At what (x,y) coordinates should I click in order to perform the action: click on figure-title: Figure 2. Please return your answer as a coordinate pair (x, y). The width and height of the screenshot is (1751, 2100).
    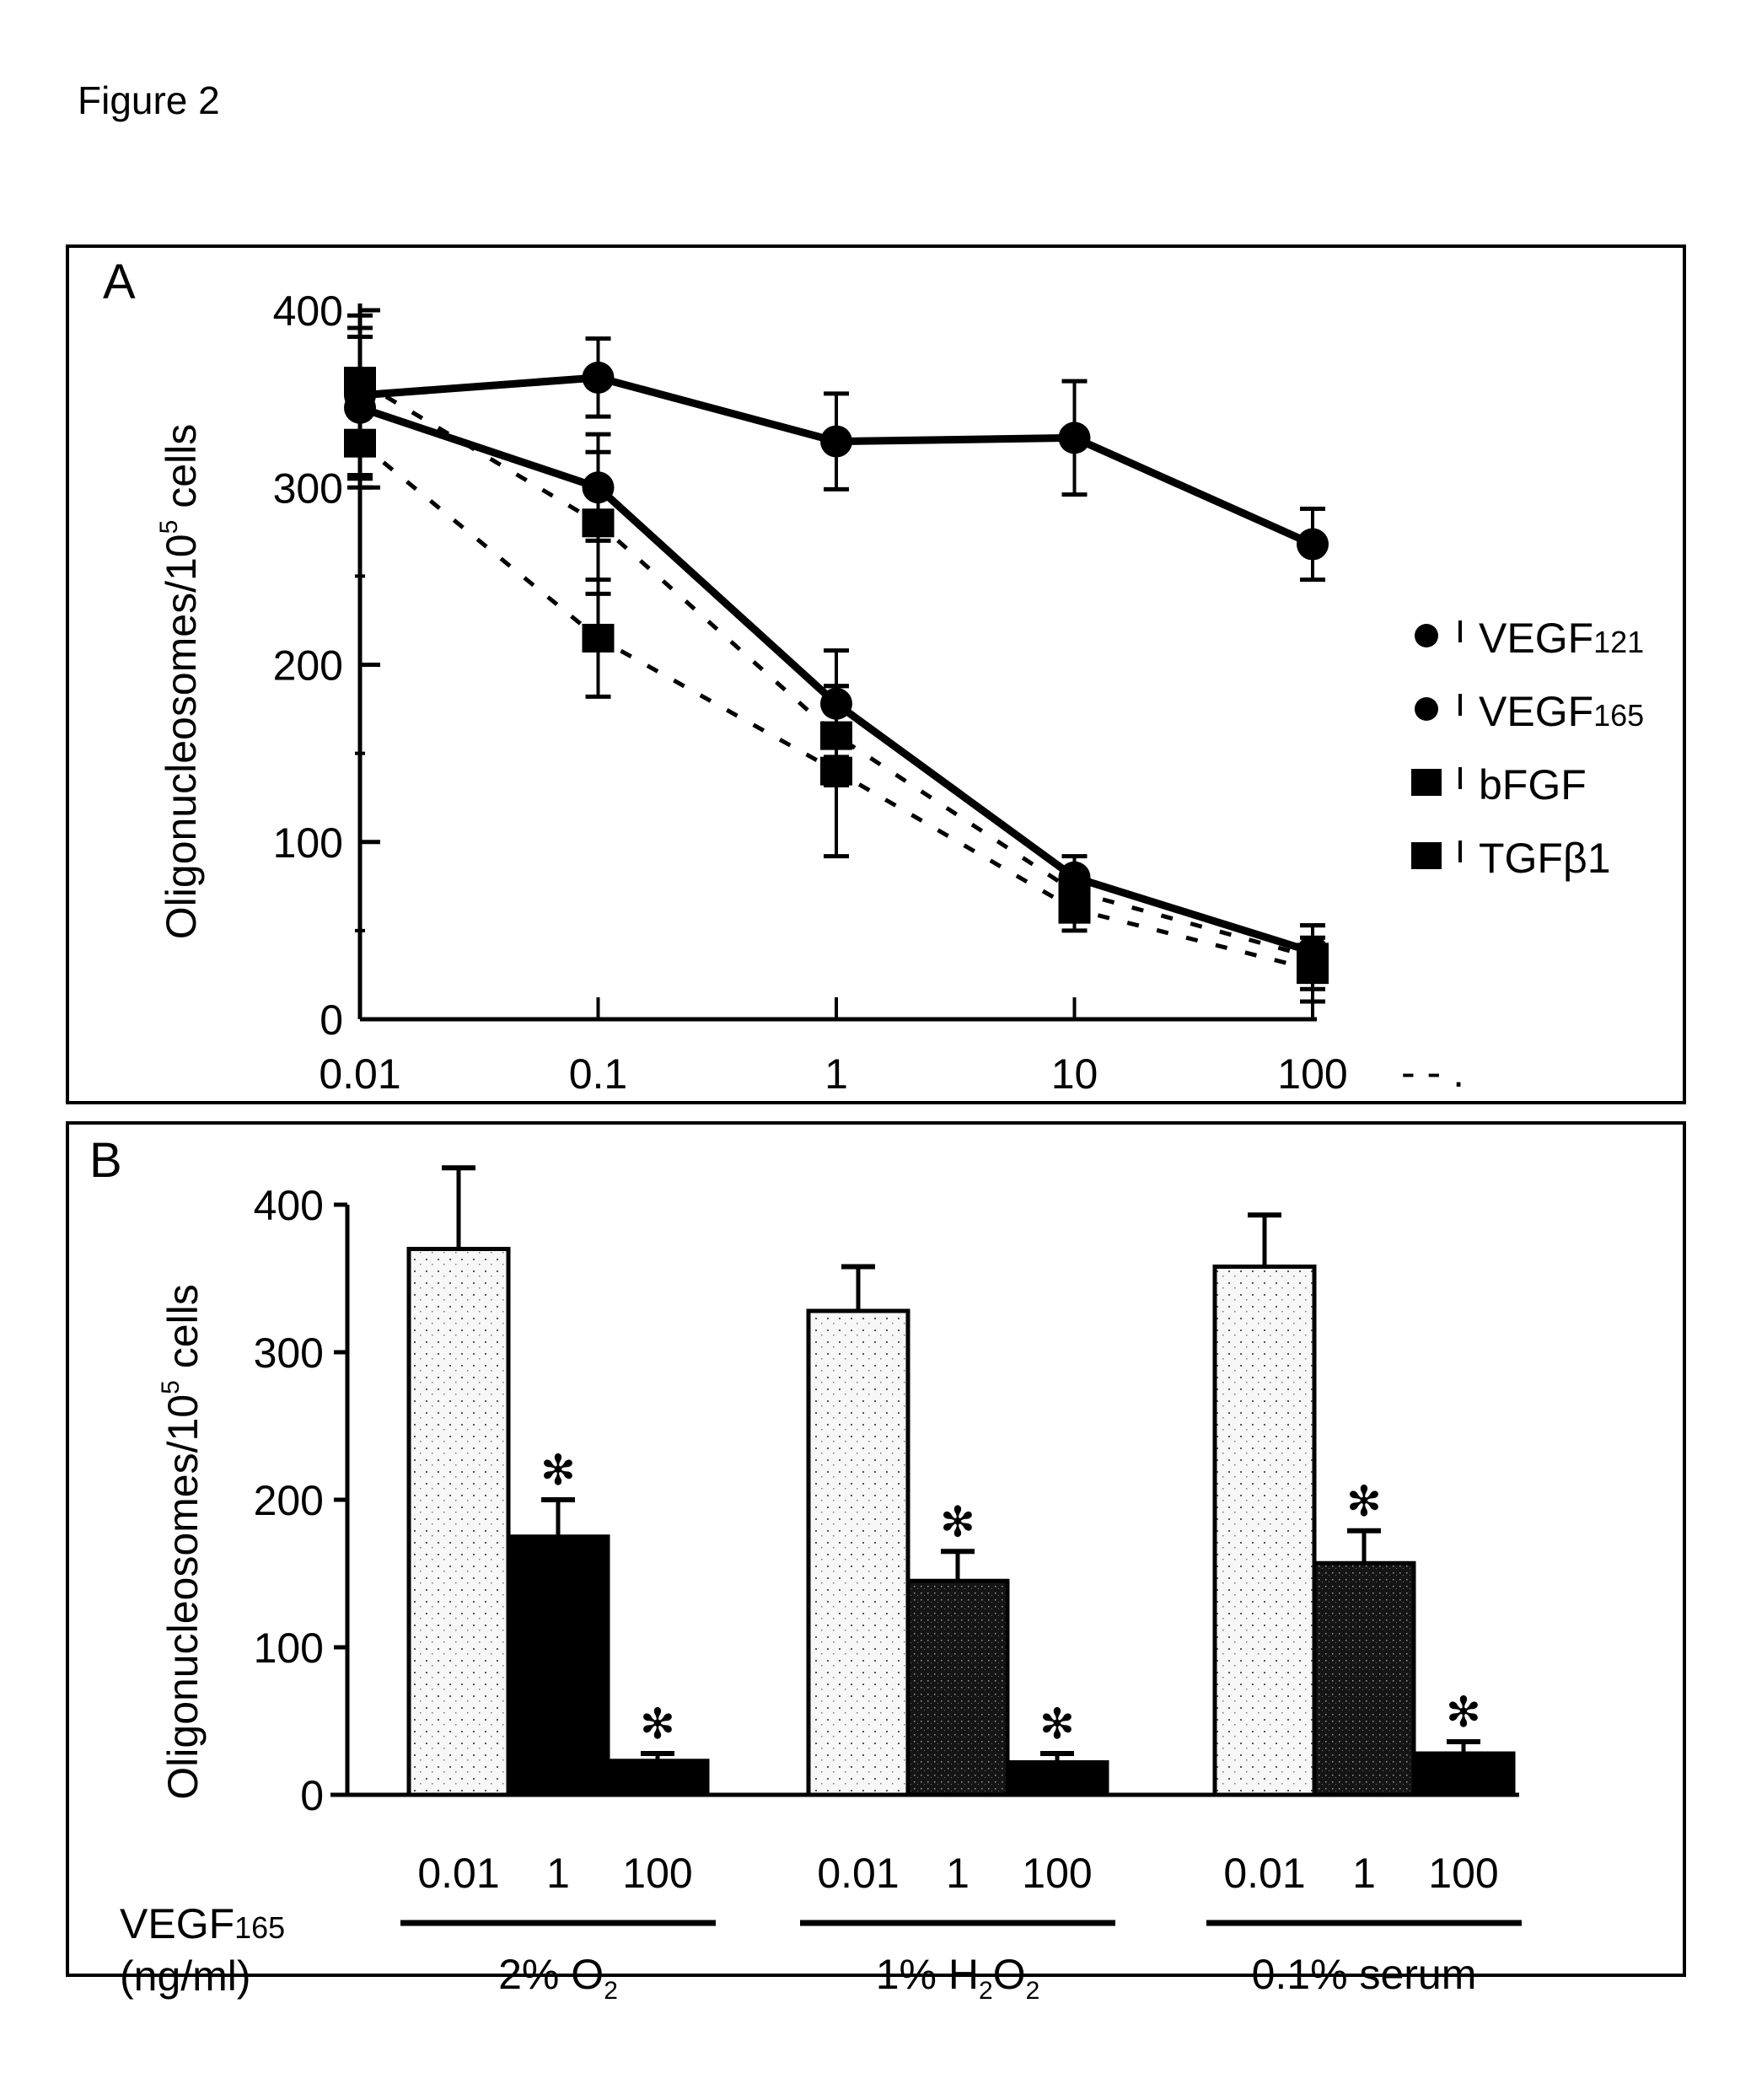
    Looking at the image, I should click on (149, 100).